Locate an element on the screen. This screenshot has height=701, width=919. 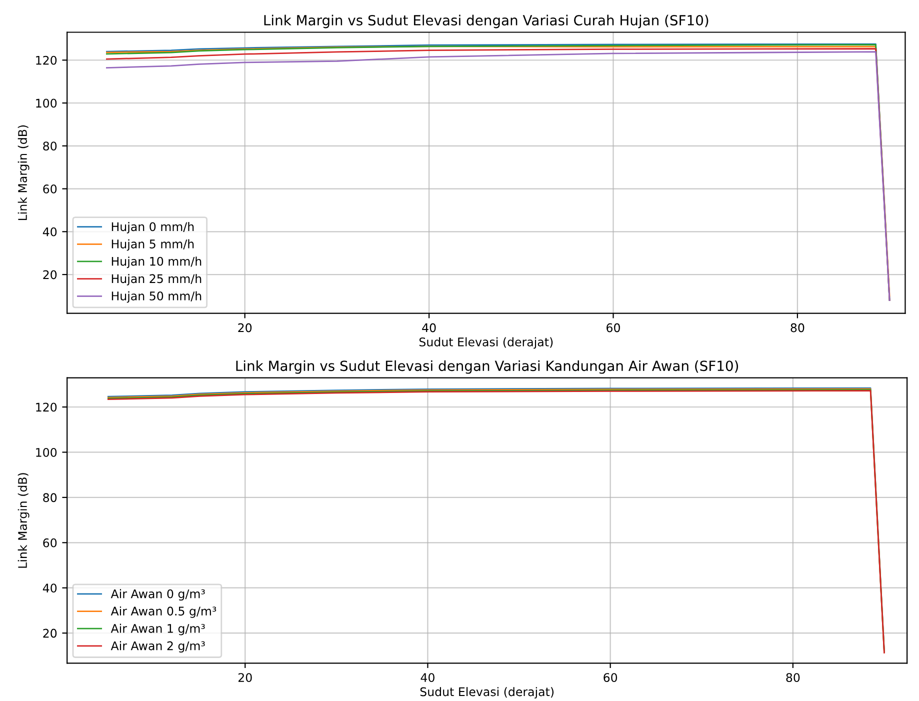
legend-label: Air Awan 0 g/m³ is located at coordinates (157, 595).